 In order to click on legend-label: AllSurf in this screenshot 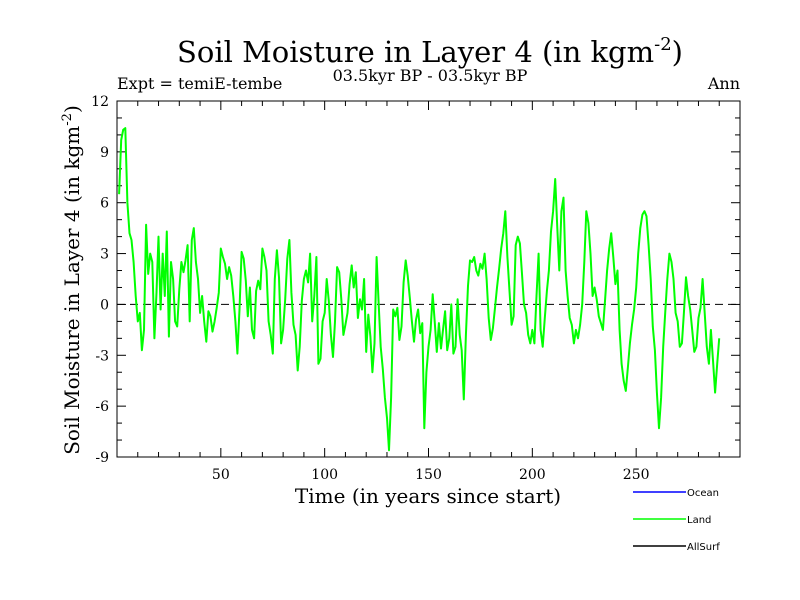, I will do `click(703, 547)`.